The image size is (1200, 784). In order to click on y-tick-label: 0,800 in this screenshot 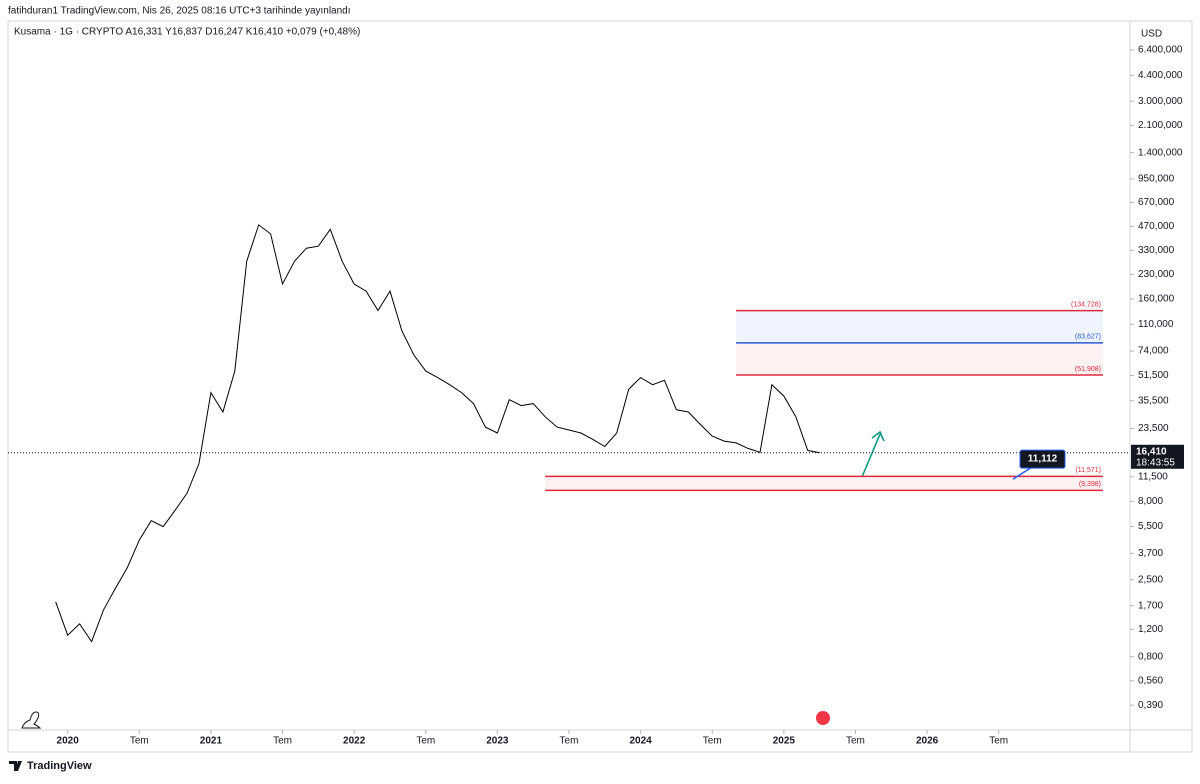, I will do `click(1150, 656)`.